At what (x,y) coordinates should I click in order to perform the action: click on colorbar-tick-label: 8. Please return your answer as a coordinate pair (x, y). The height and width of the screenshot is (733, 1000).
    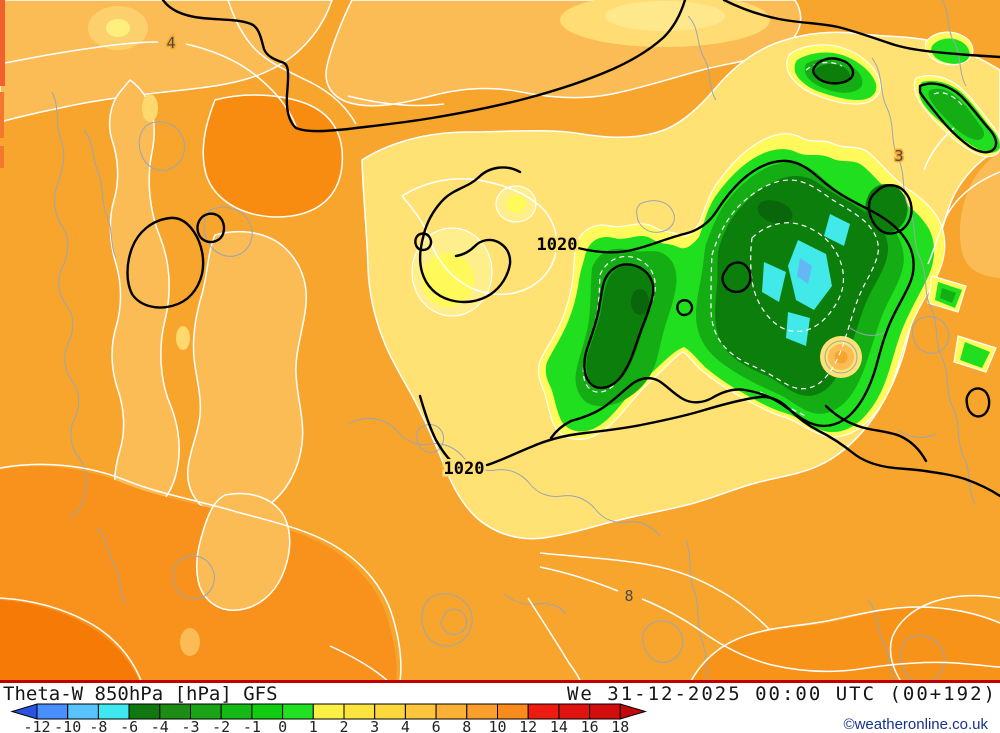
    Looking at the image, I should click on (466, 725).